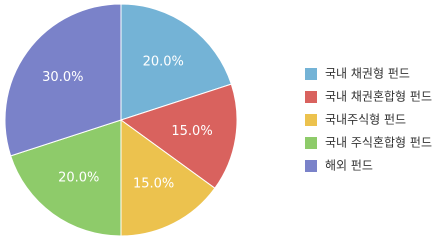  What do you see at coordinates (349, 166) in the screenshot?
I see `legend-label: 해외 펀드` at bounding box center [349, 166].